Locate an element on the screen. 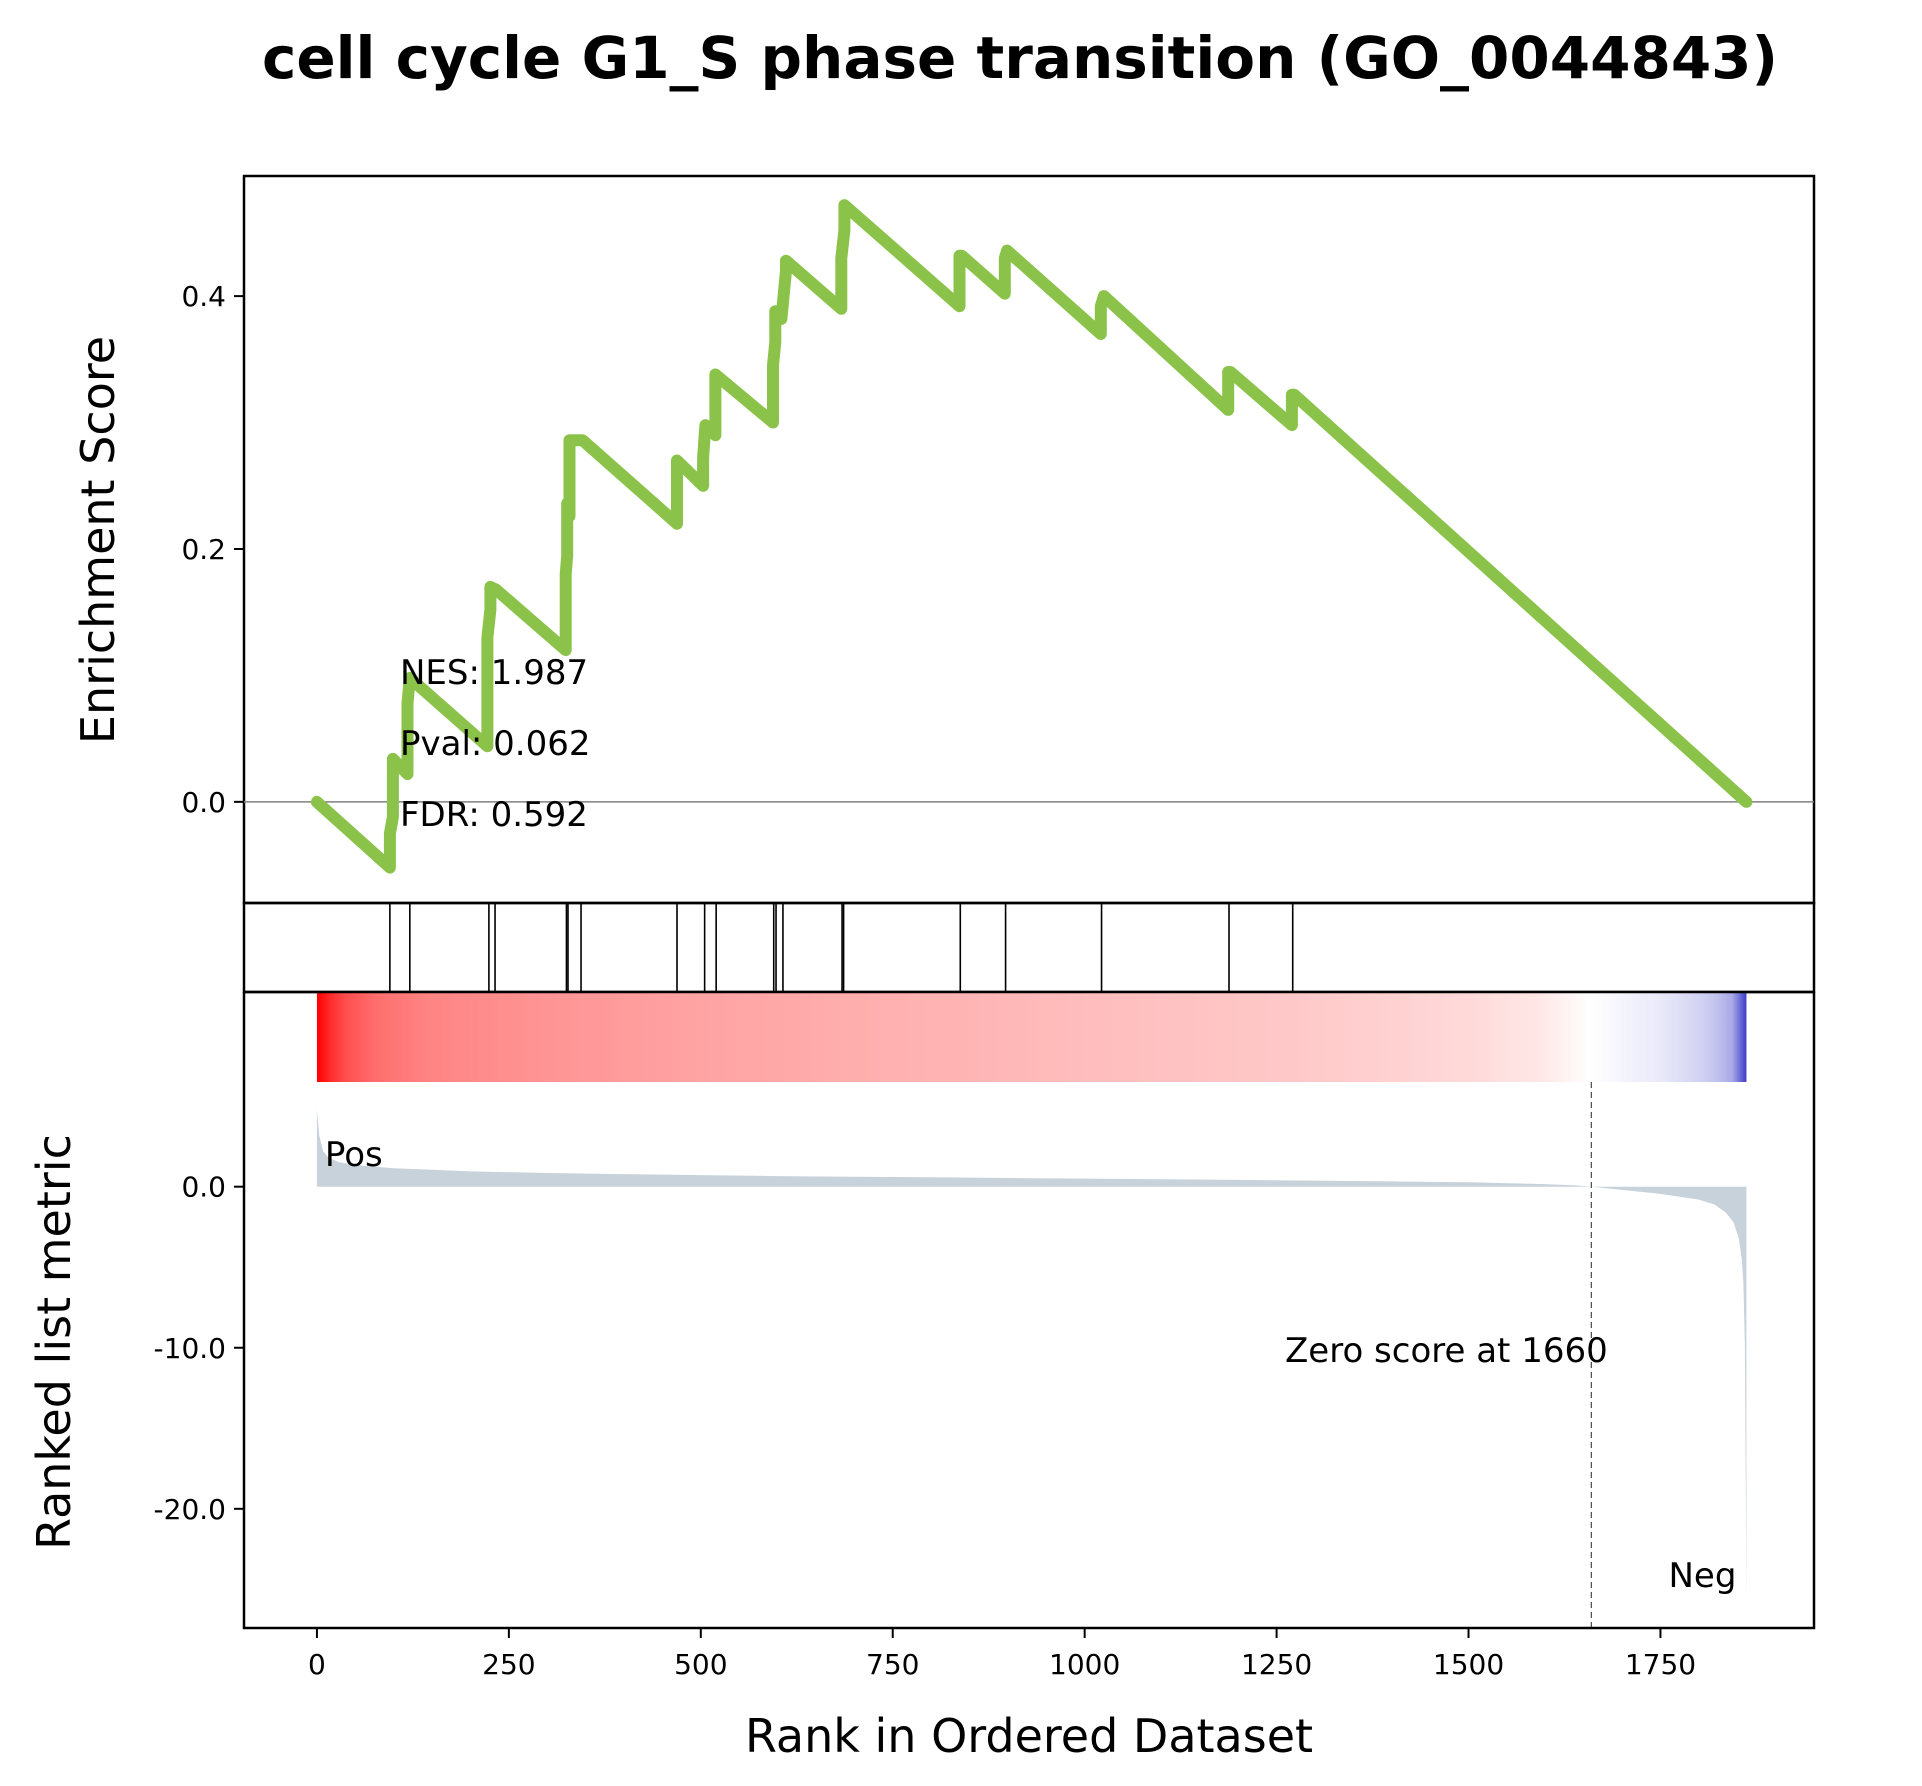  ranked-heatmap-bar is located at coordinates (1031, 1037).